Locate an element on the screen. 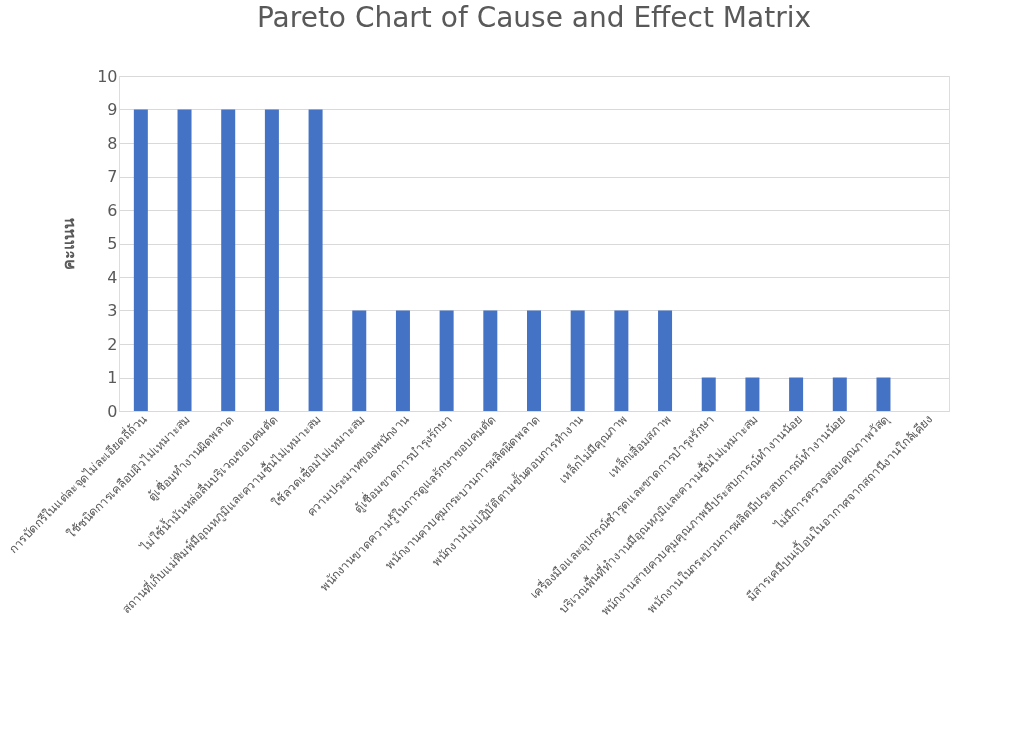 The width and height of the screenshot is (1035, 752). y-tick-label: 4 is located at coordinates (112, 277).